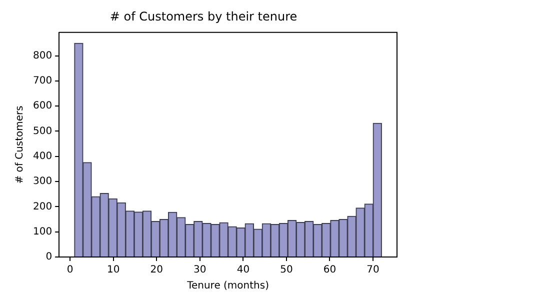 The image size is (543, 297). Describe the element at coordinates (243, 270) in the screenshot. I see `x-tick-label: 40` at that location.